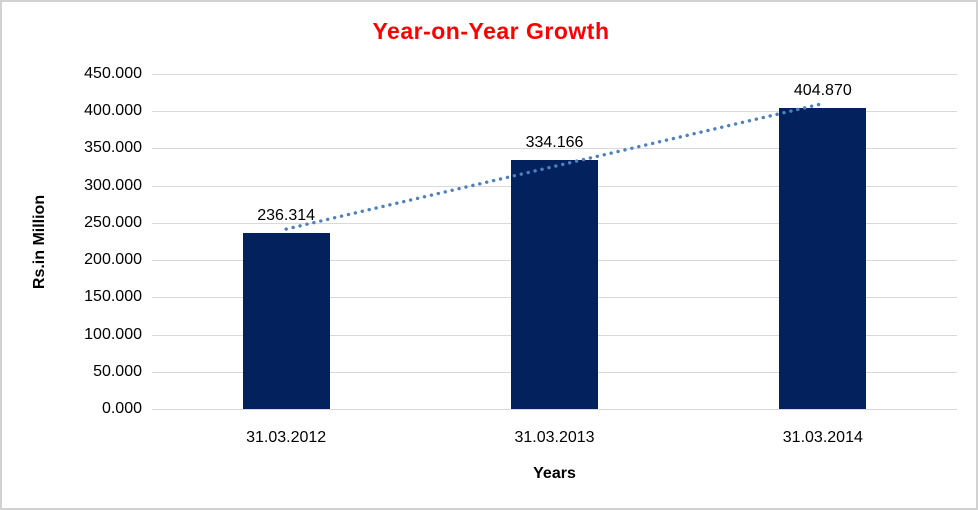  I want to click on x-tick-label: 31.03.2012, so click(286, 437).